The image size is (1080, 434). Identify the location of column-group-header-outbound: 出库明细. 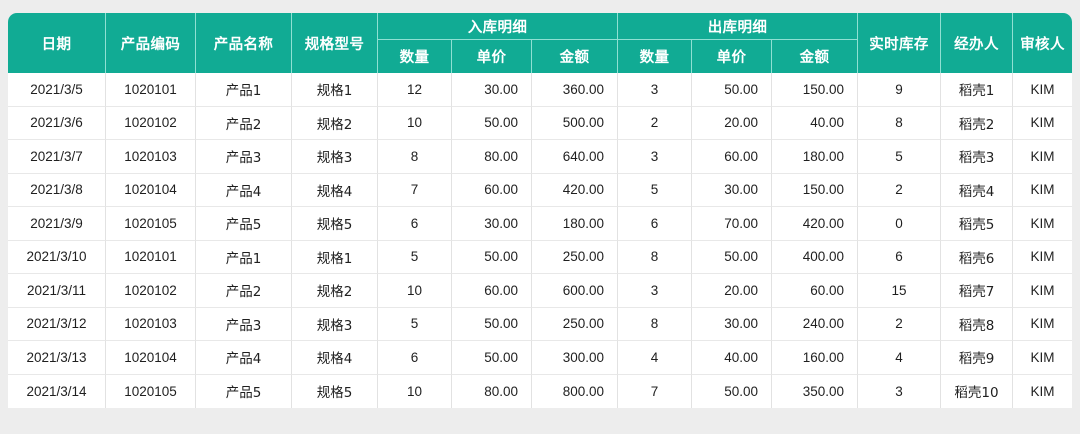
(738, 26).